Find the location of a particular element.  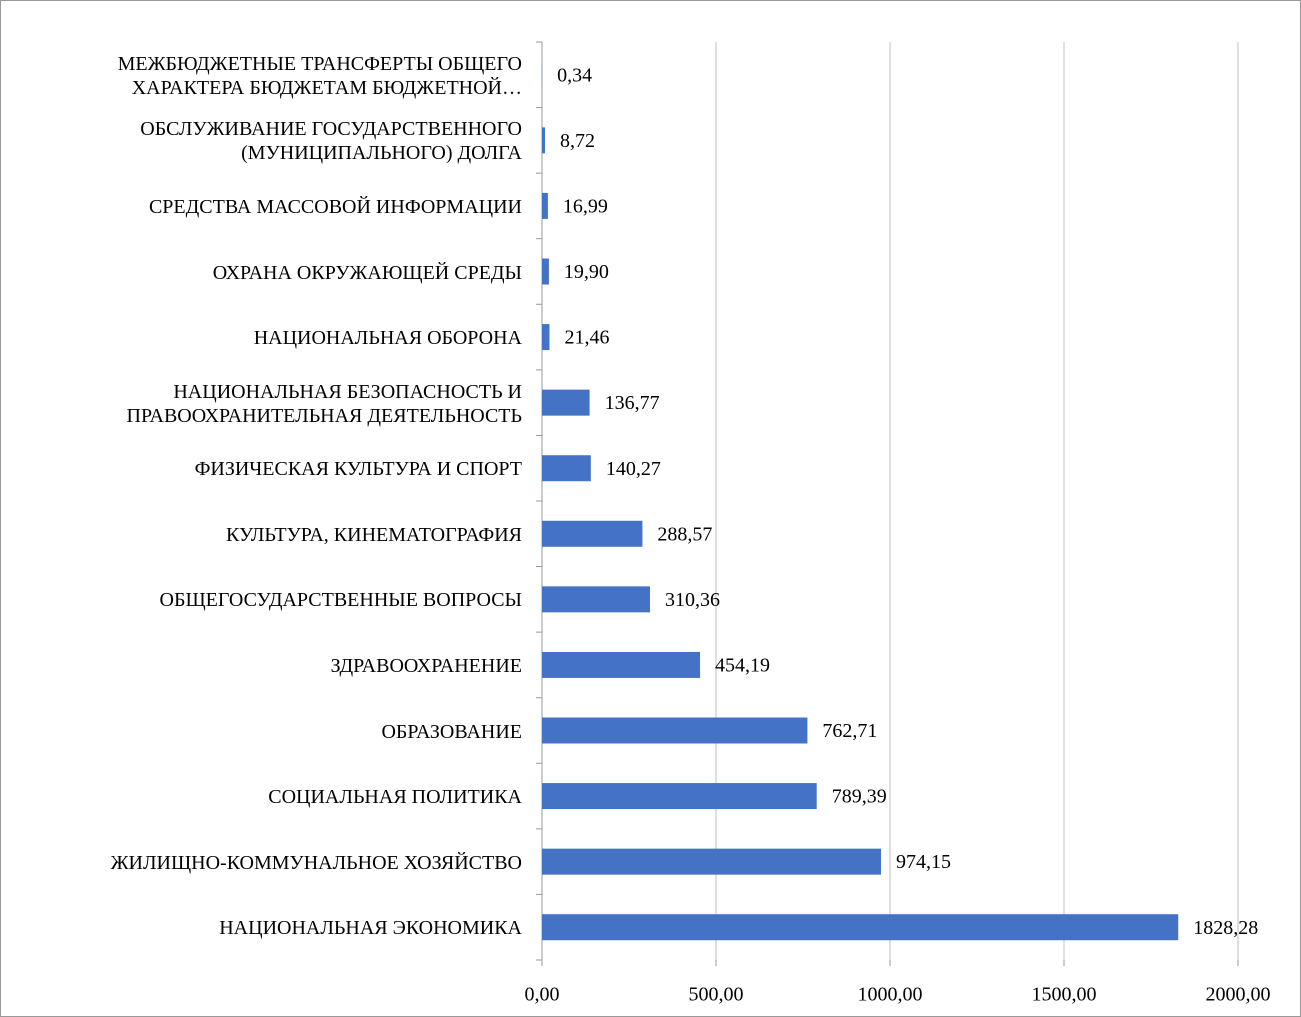

value-label: 16,99 is located at coordinates (585, 207).